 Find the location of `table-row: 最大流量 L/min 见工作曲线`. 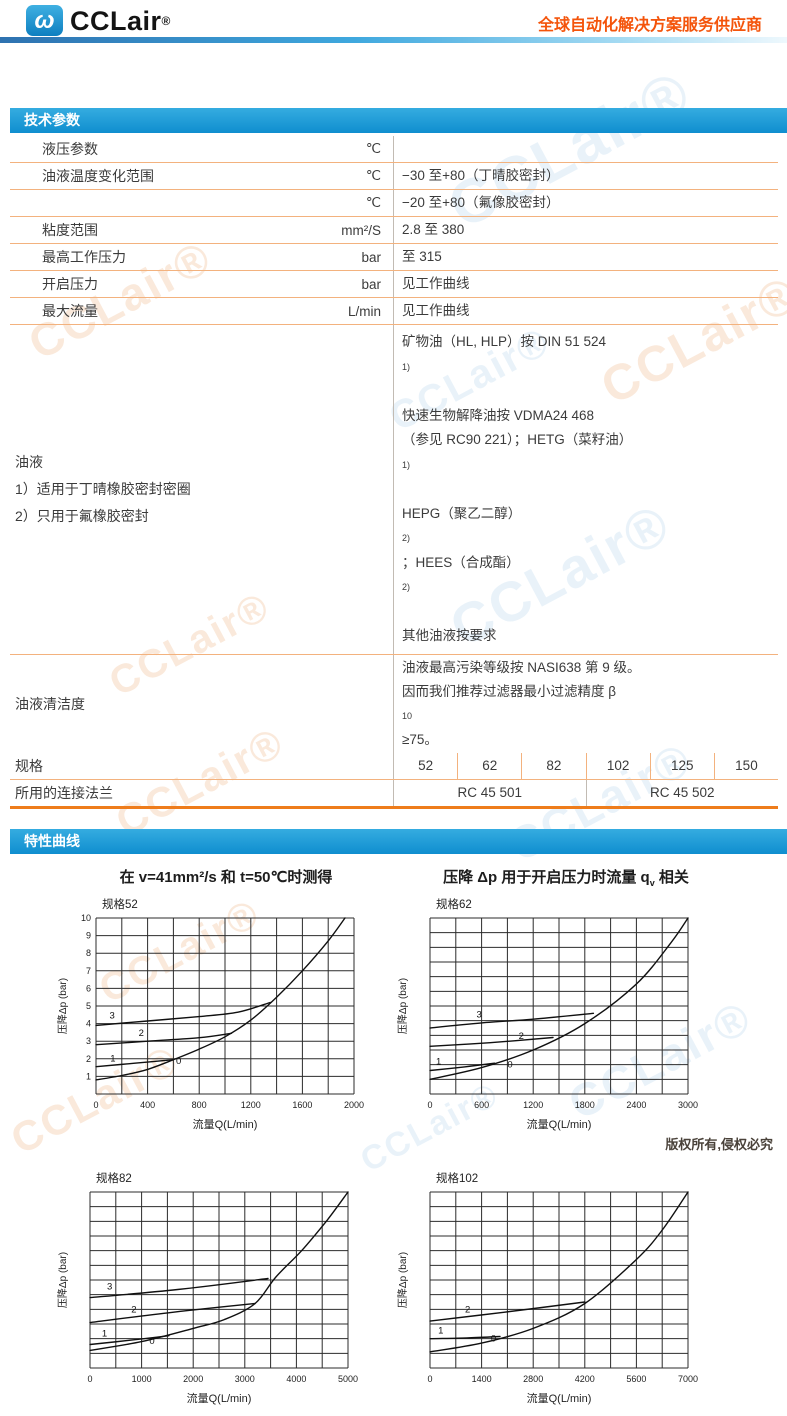

table-row: 最大流量 L/min 见工作曲线 is located at coordinates (394, 311).